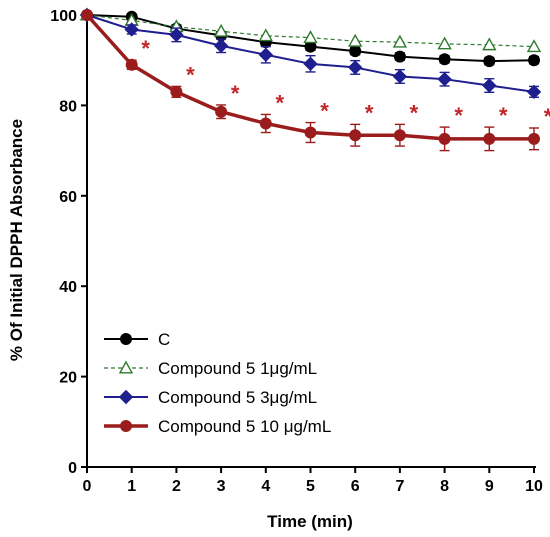 The image size is (550, 537). What do you see at coordinates (444, 486) in the screenshot?
I see `x-tick-label: 8` at bounding box center [444, 486].